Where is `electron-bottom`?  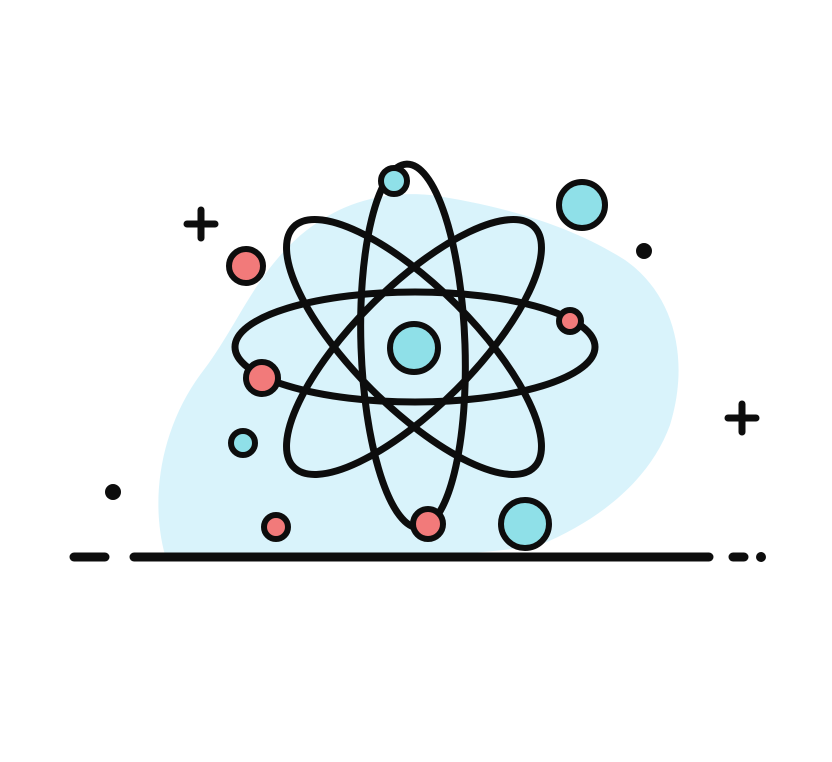 electron-bottom is located at coordinates (428, 524).